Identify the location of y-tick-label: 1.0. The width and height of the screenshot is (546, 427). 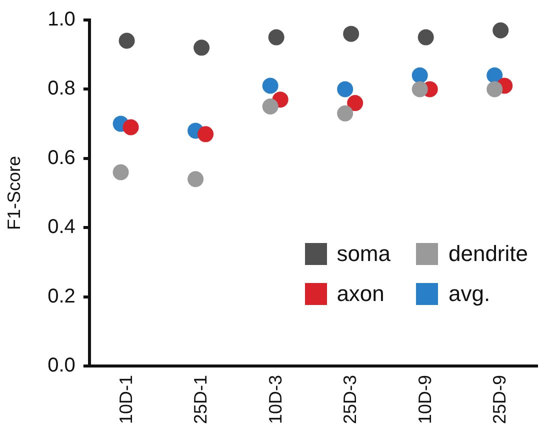
(62, 19).